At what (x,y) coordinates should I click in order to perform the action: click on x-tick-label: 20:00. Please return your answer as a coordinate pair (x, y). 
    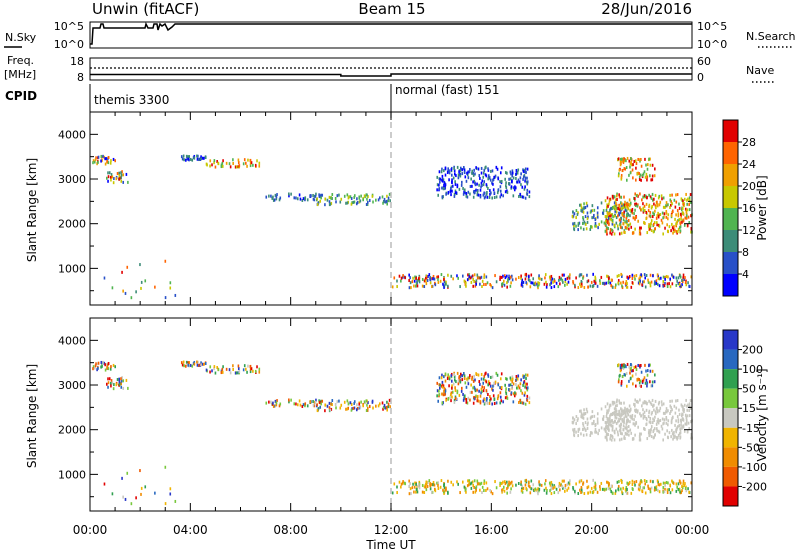
    Looking at the image, I should click on (591, 530).